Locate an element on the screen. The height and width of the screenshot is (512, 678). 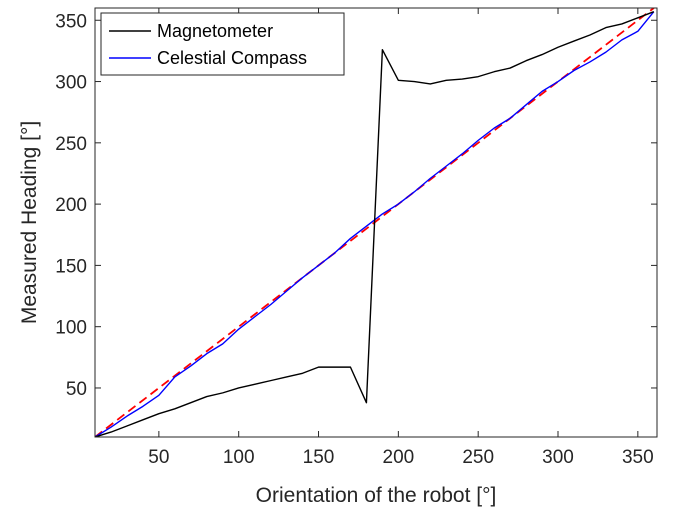
legend: Magnetometer Celestial Compass is located at coordinates (222, 44).